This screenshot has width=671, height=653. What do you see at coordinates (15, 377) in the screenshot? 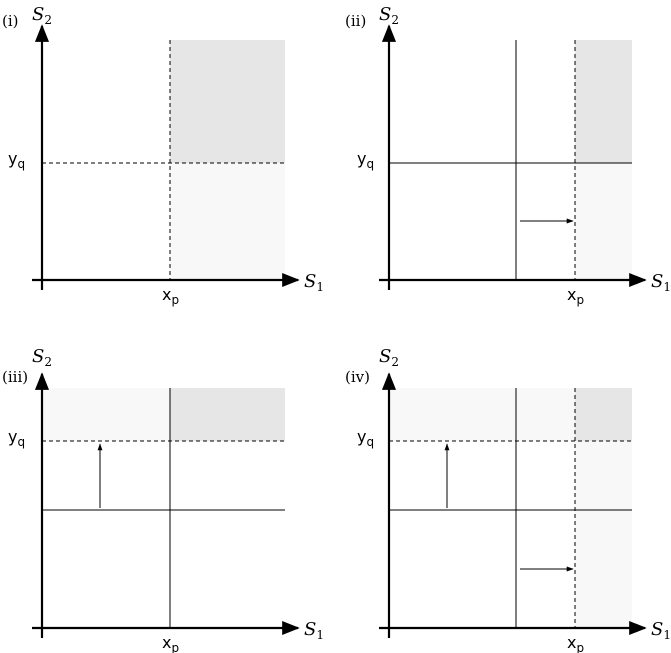
I see `panel-label: (iii)` at bounding box center [15, 377].